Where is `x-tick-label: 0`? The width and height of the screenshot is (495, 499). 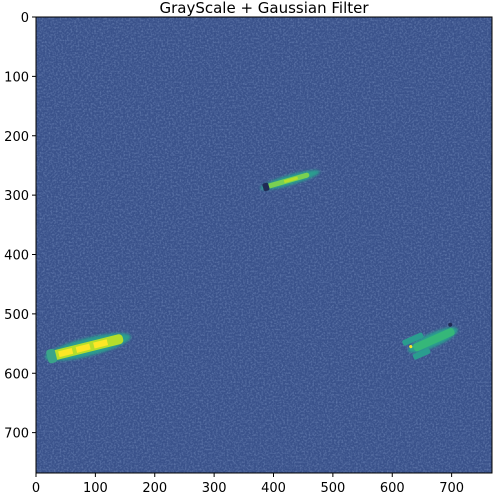
x-tick-label: 0 is located at coordinates (36, 488).